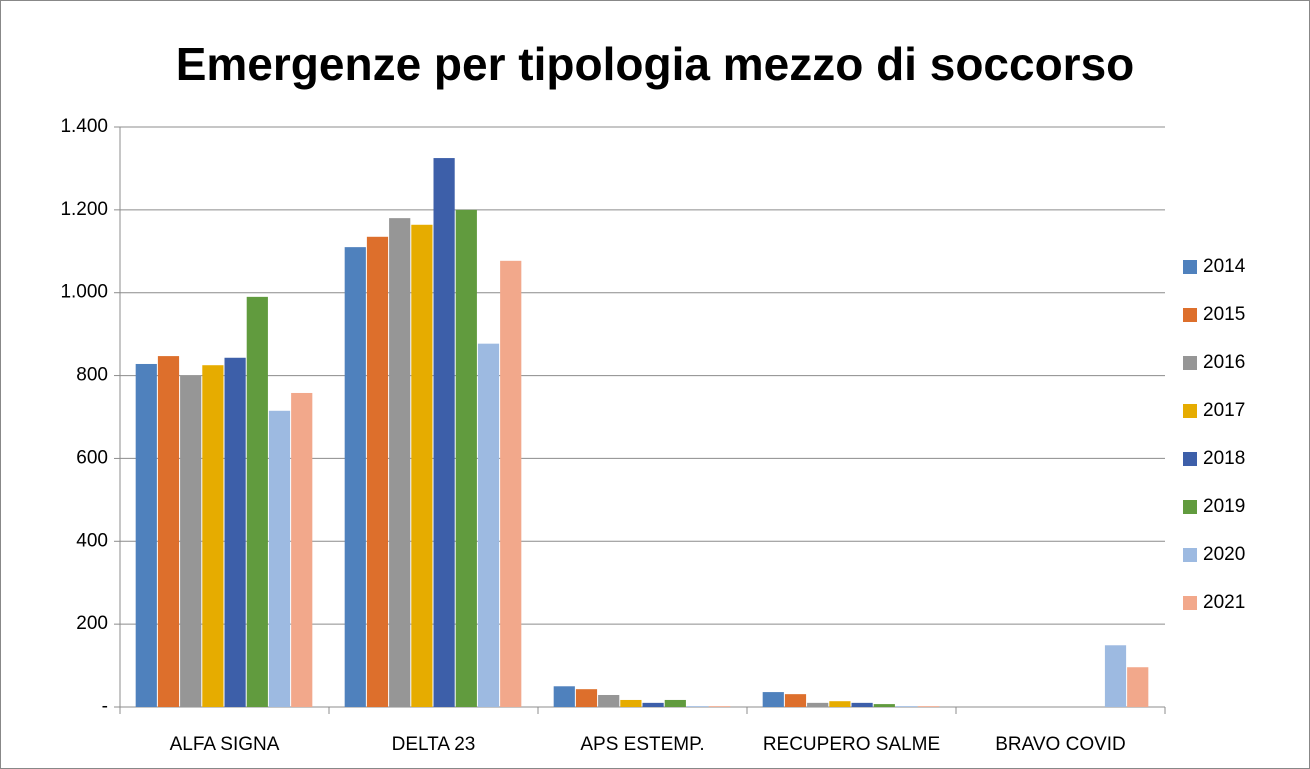 The width and height of the screenshot is (1310, 769). What do you see at coordinates (84, 126) in the screenshot?
I see `y-tick-label: 1.400` at bounding box center [84, 126].